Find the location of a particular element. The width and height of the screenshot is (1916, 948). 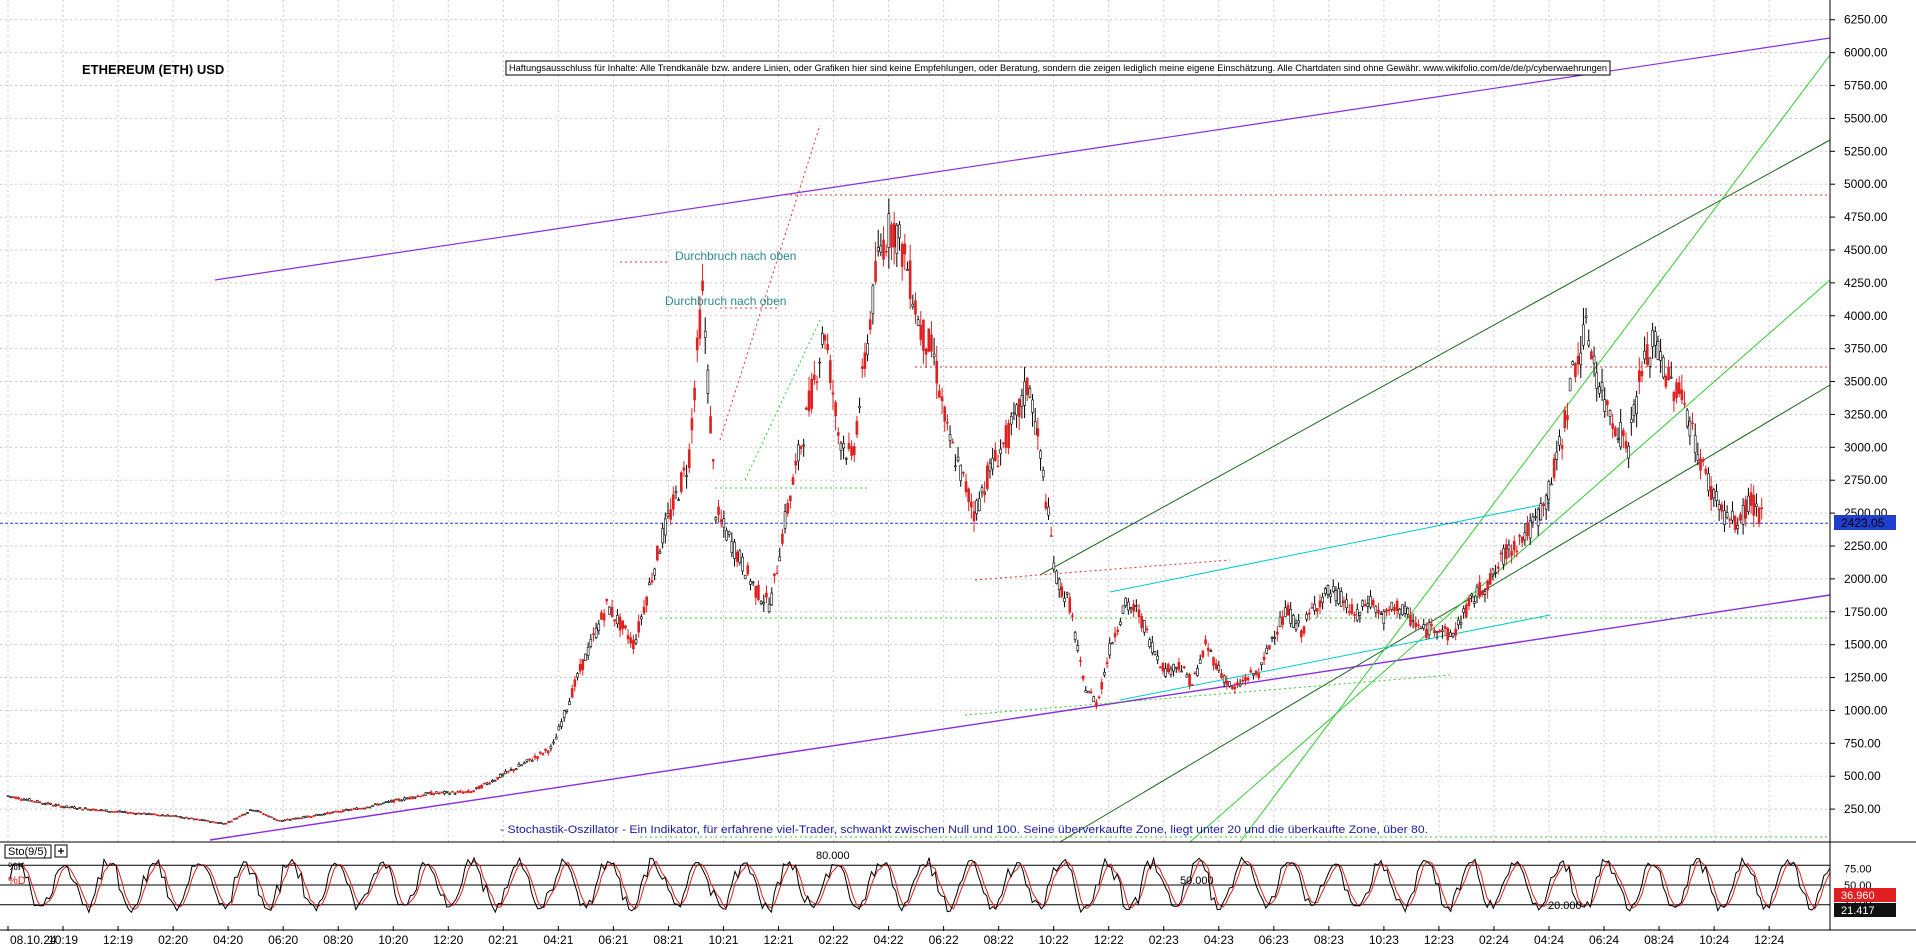

x-tick-label: 06:22 is located at coordinates (944, 940).